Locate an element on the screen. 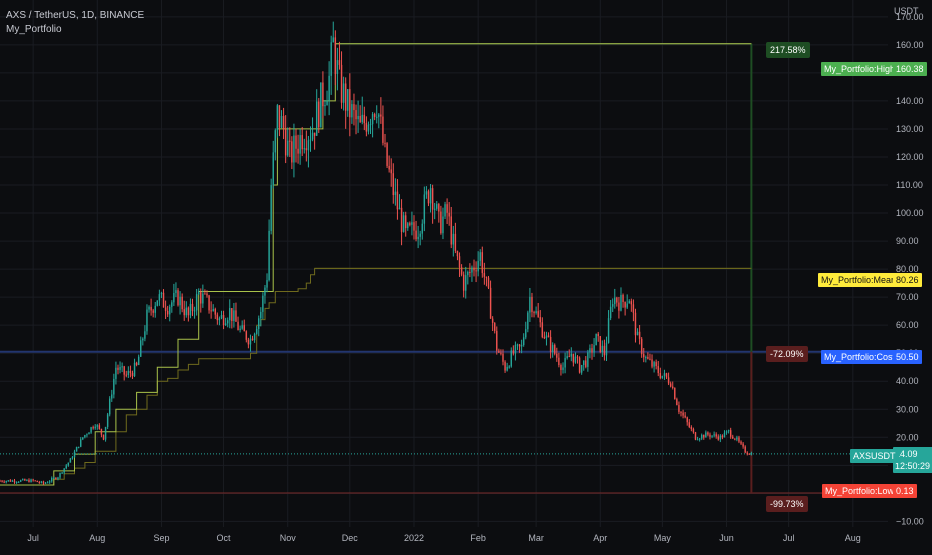 Image resolution: width=932 pixels, height=555 pixels. y-tick-label: 60.00 is located at coordinates (907, 325).